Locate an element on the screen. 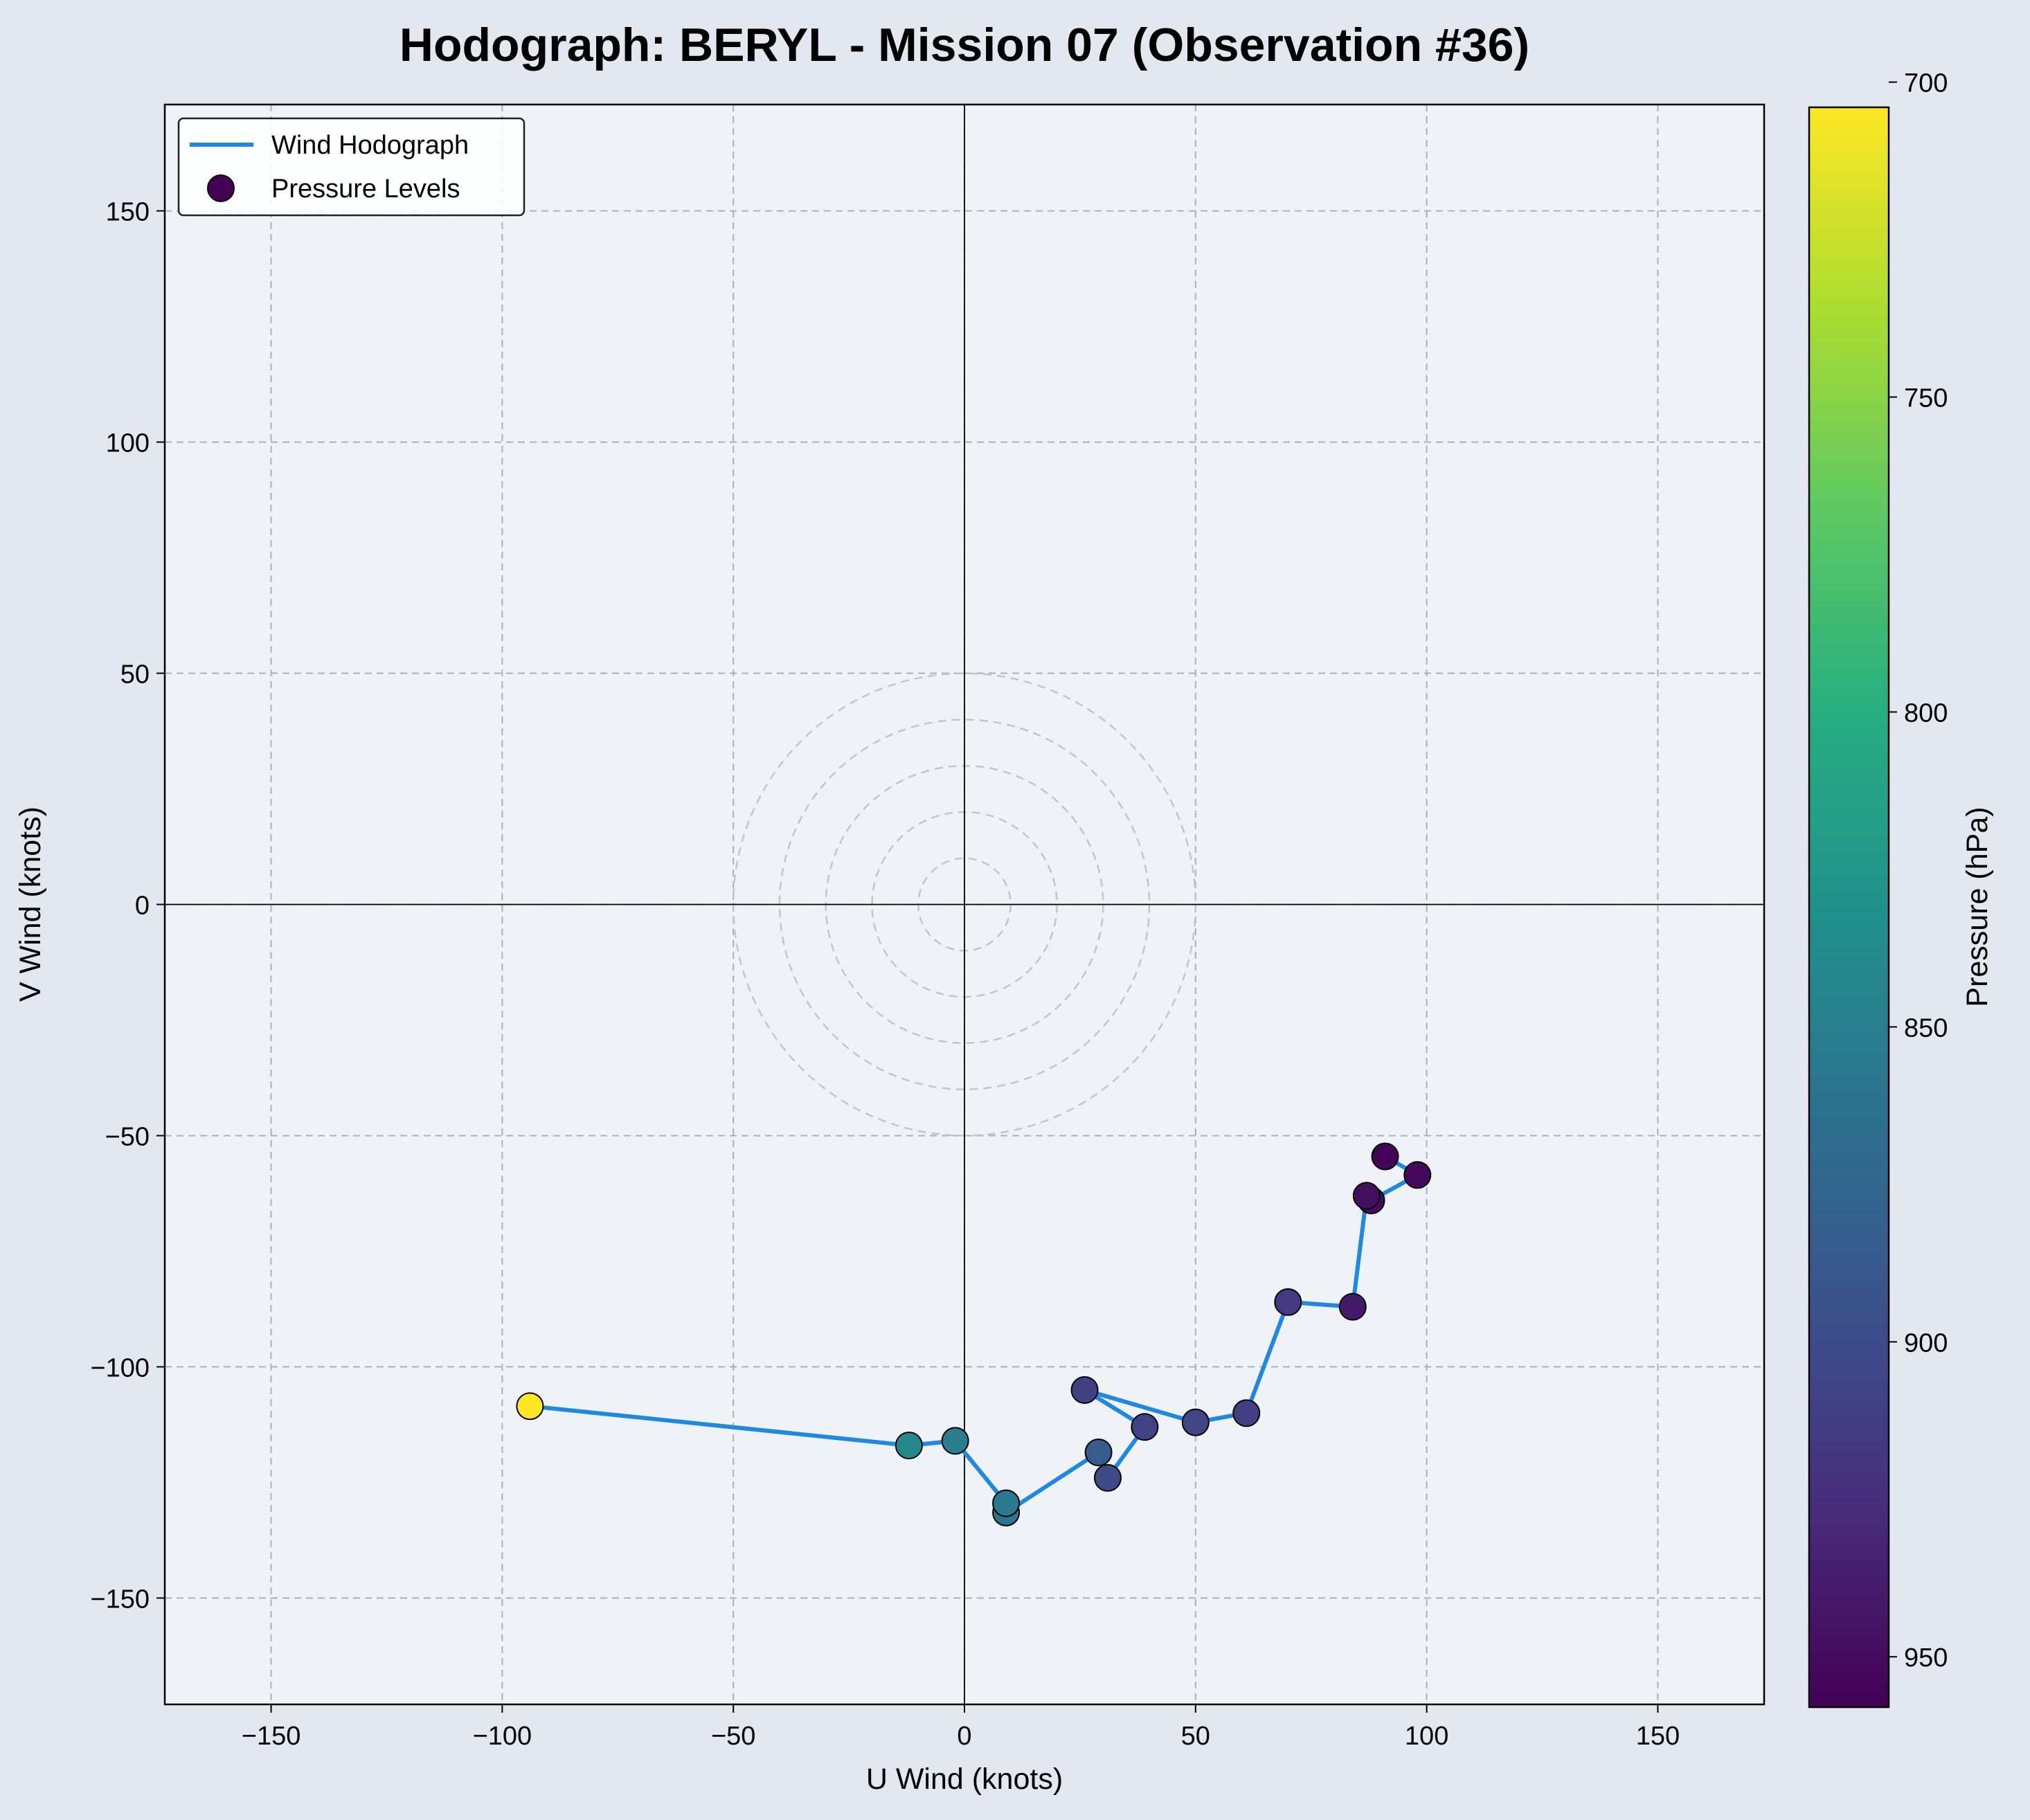  x-tick-label: 0 is located at coordinates (964, 1736).